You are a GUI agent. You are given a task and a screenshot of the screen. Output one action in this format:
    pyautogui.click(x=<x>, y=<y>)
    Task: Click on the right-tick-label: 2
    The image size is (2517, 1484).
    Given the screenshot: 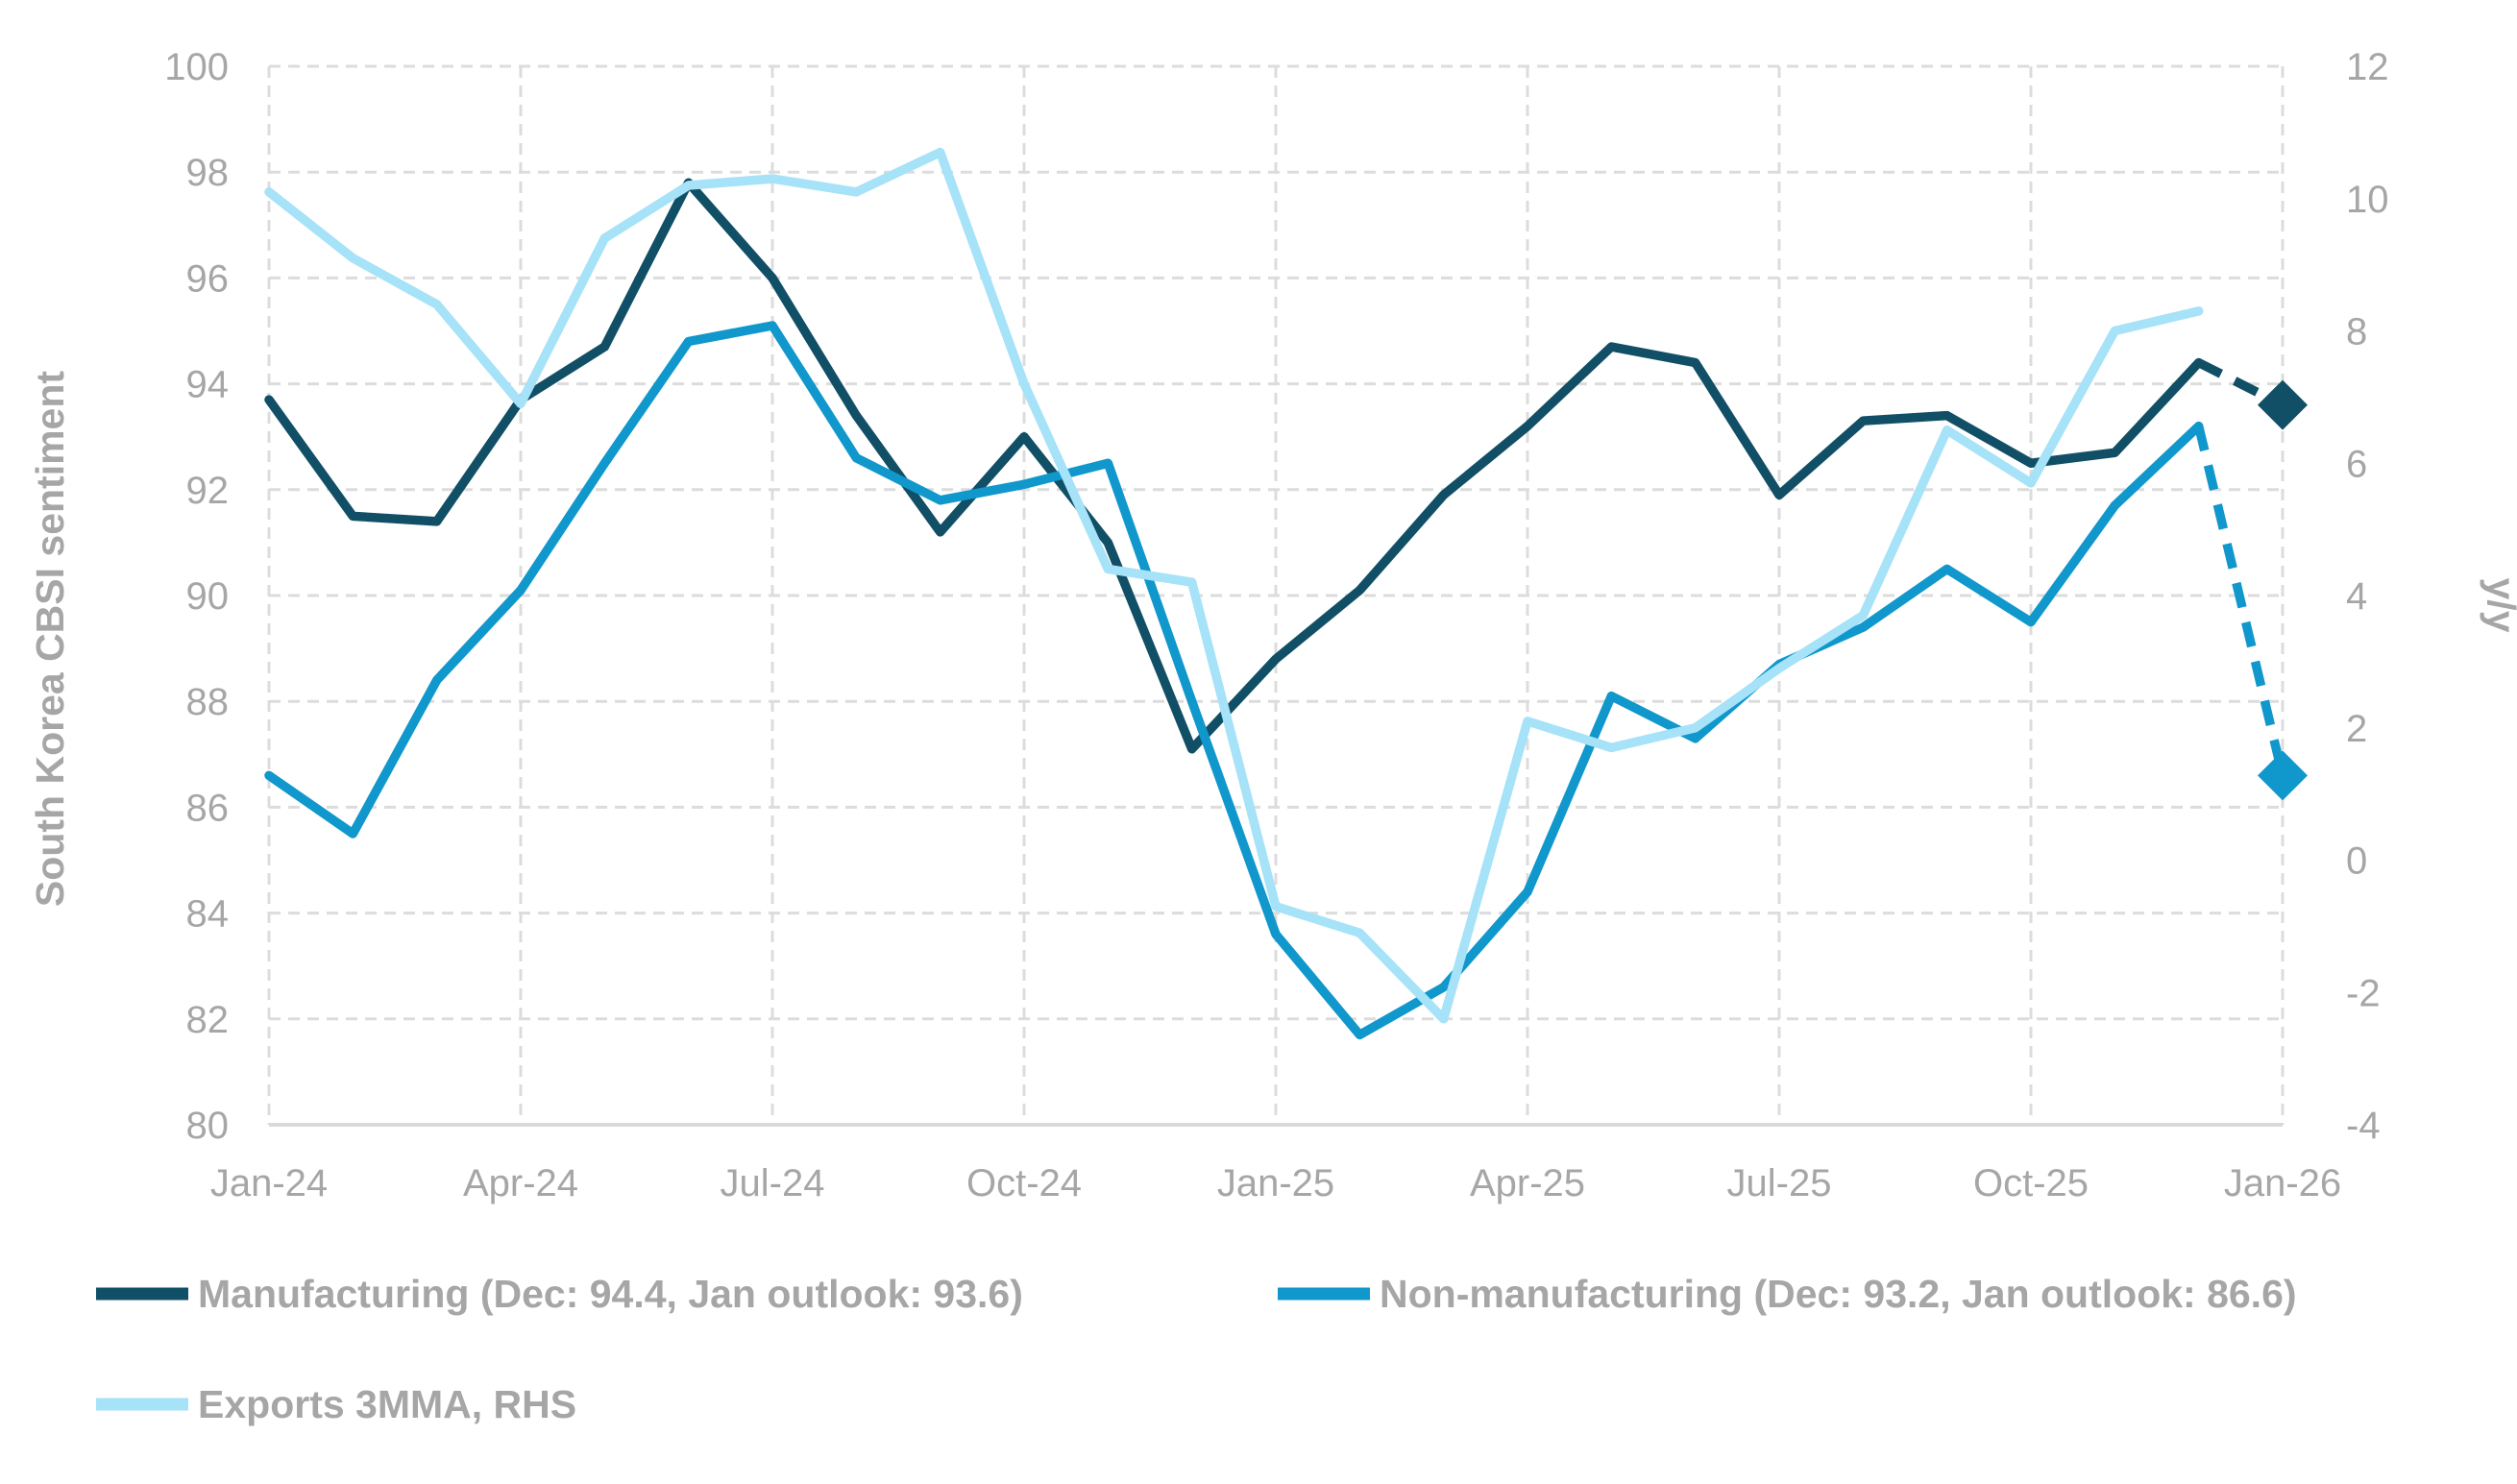 What is the action you would take?
    pyautogui.click(x=2356, y=729)
    